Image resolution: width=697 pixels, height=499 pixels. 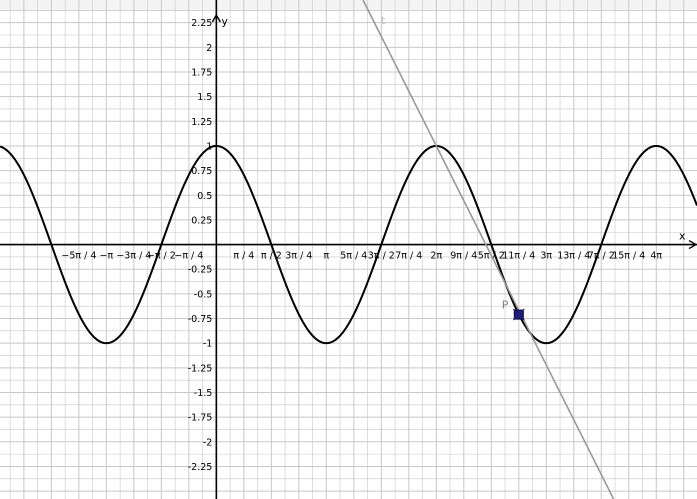 What do you see at coordinates (326, 256) in the screenshot?
I see `x-tick-label: π` at bounding box center [326, 256].